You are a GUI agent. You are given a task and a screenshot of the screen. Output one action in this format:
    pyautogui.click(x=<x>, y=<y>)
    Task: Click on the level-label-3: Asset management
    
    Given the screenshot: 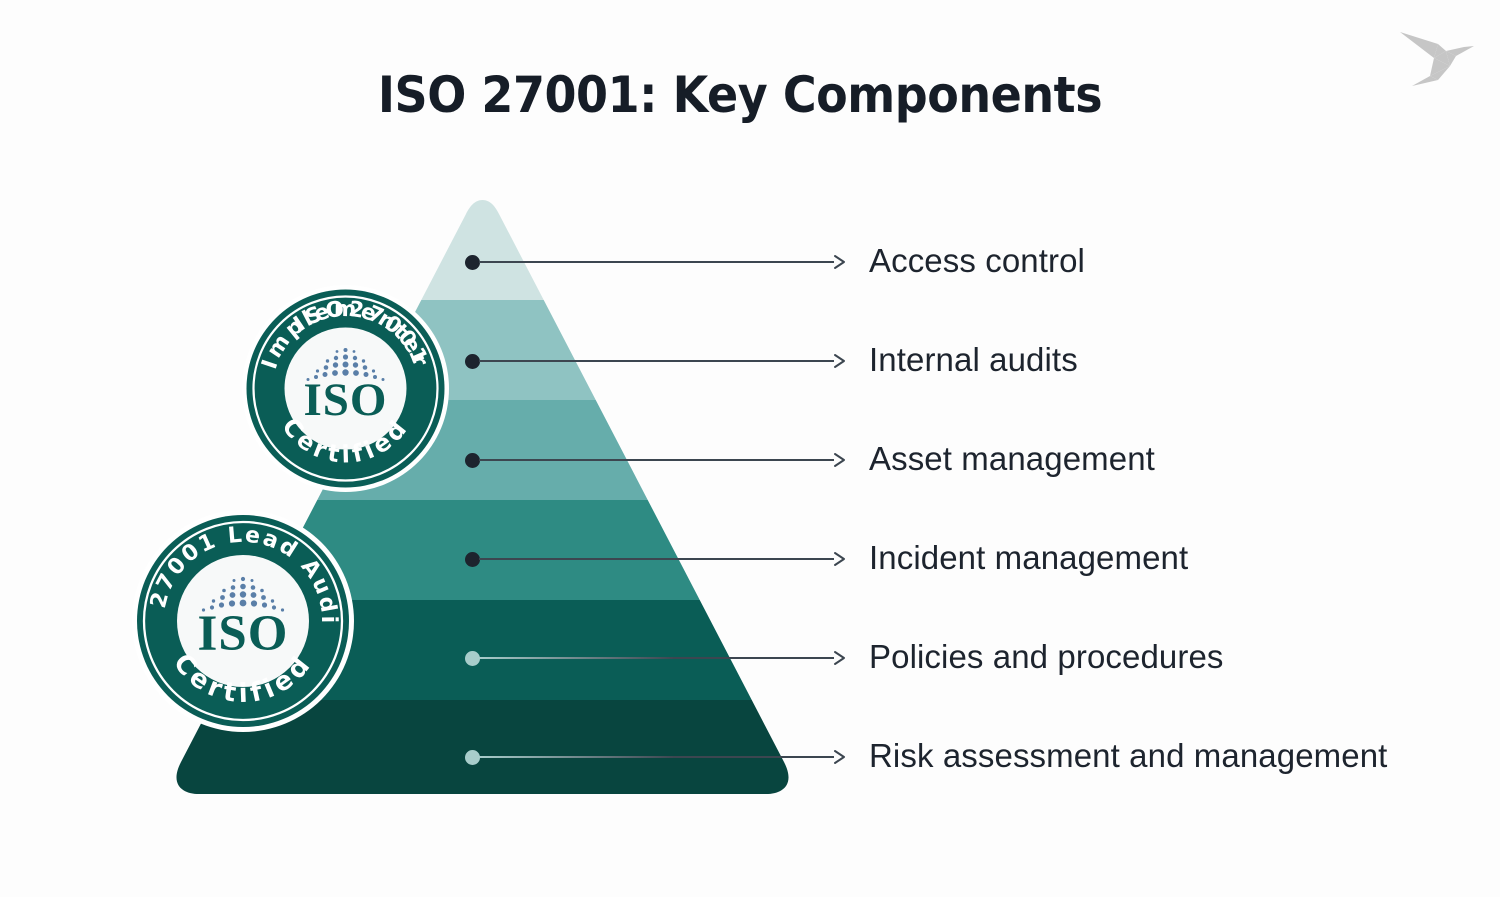 What is the action you would take?
    pyautogui.click(x=1012, y=458)
    